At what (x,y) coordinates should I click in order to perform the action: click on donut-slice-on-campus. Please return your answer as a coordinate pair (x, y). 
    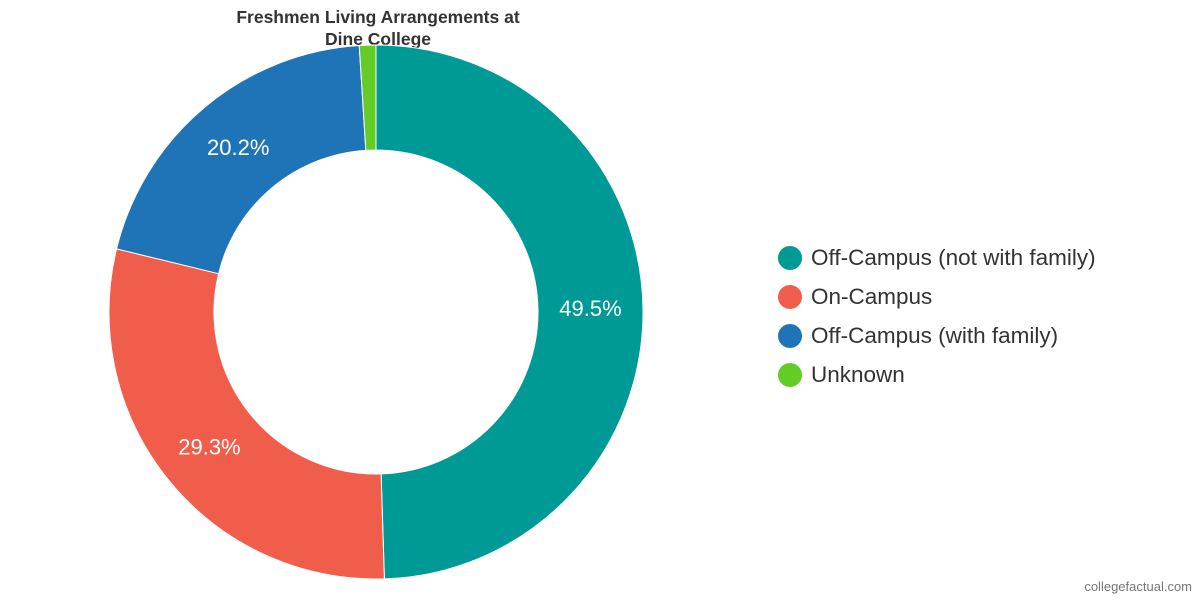
    Looking at the image, I should click on (246, 414).